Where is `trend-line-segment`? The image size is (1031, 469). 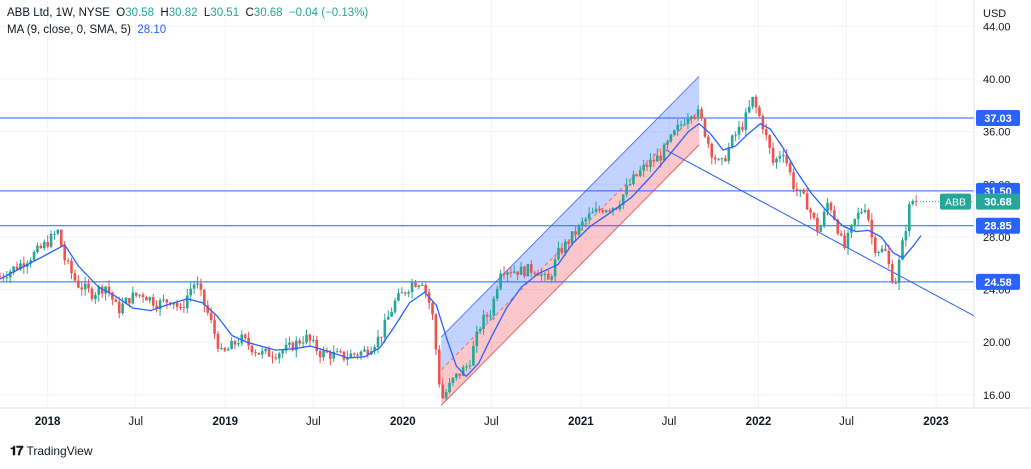
trend-line-segment is located at coordinates (820, 233).